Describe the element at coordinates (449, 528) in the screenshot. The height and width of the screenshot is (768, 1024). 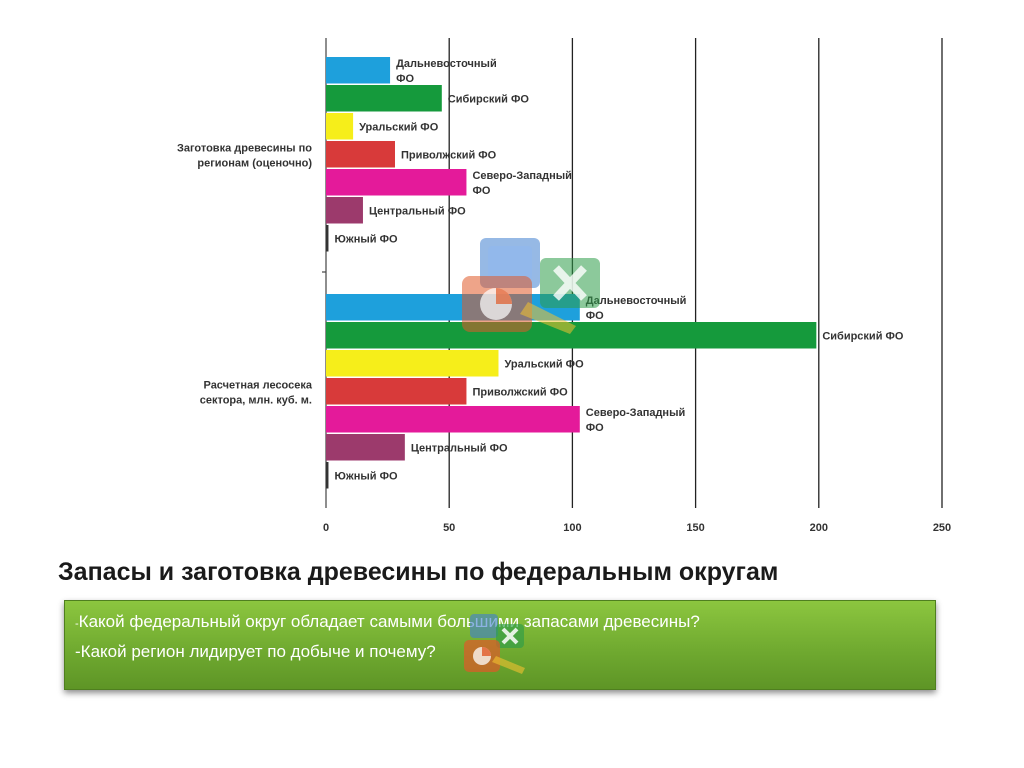
I see `x-tick-label: 50` at that location.